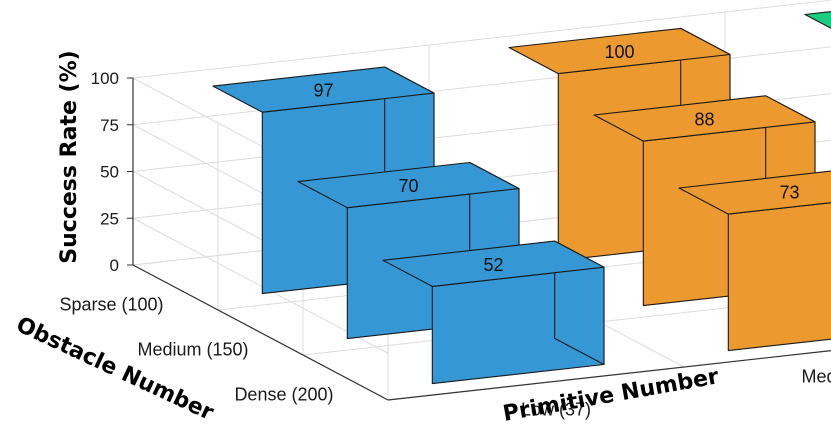 The image size is (831, 438). I want to click on bar: 100, so click(817, 20).